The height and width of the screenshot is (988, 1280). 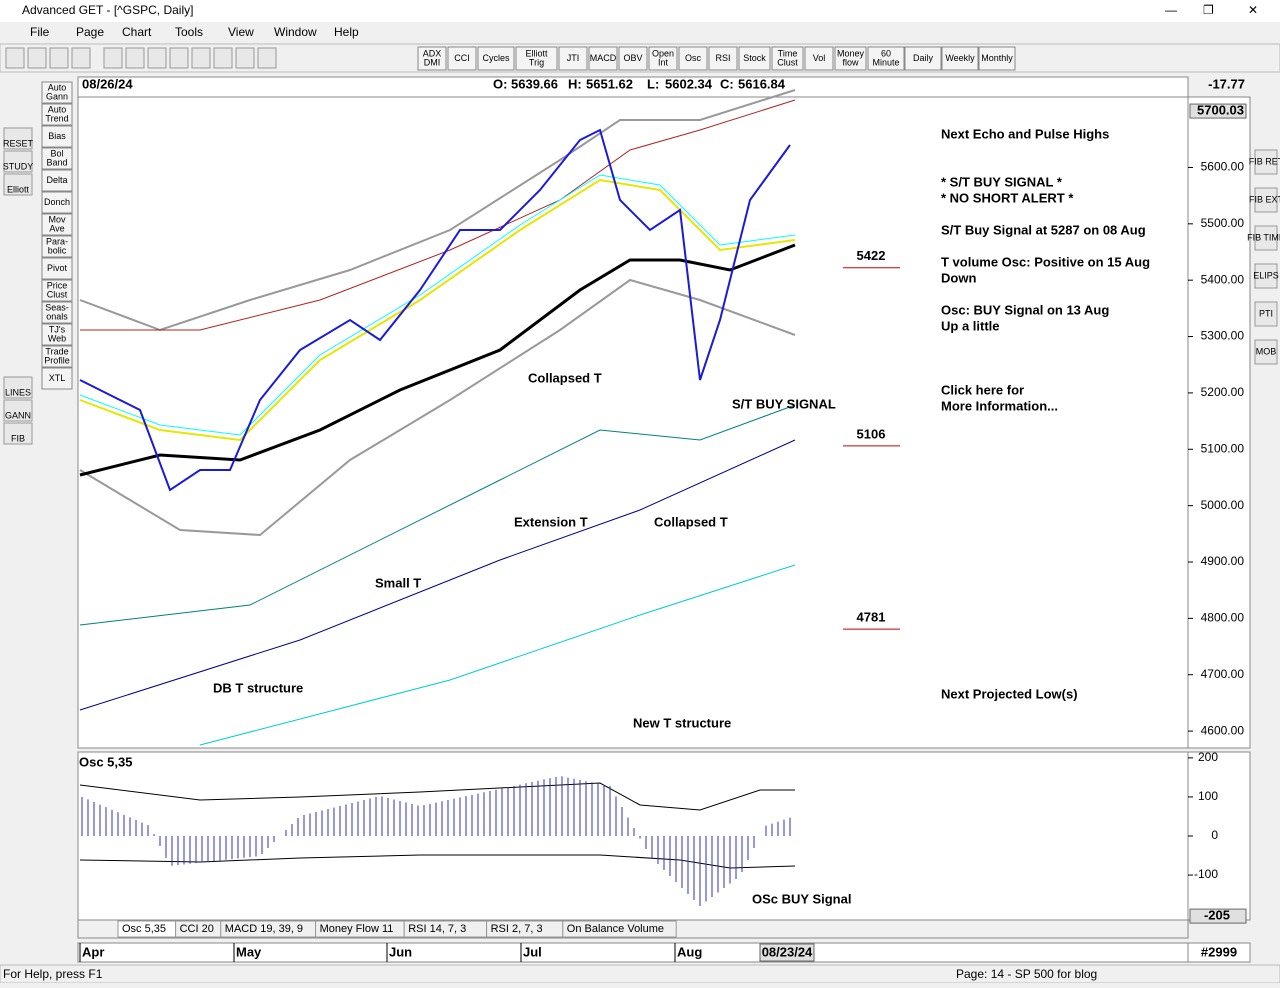 What do you see at coordinates (982, 389) in the screenshot?
I see `info-text: Click here for` at bounding box center [982, 389].